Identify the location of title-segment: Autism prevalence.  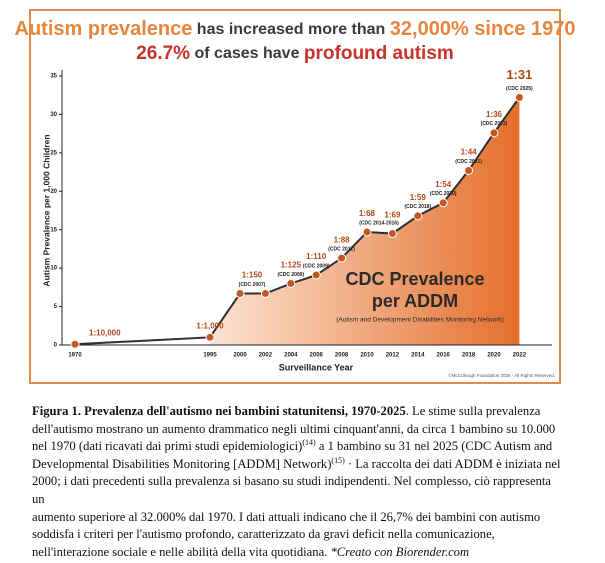
(104, 29).